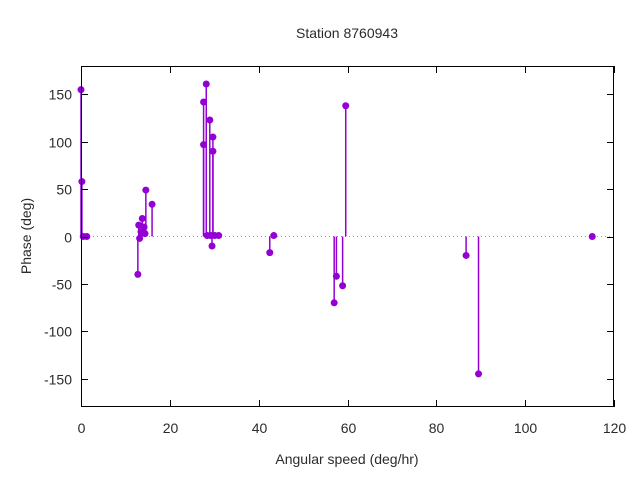  What do you see at coordinates (526, 428) in the screenshot?
I see `x-tick-label: 100` at bounding box center [526, 428].